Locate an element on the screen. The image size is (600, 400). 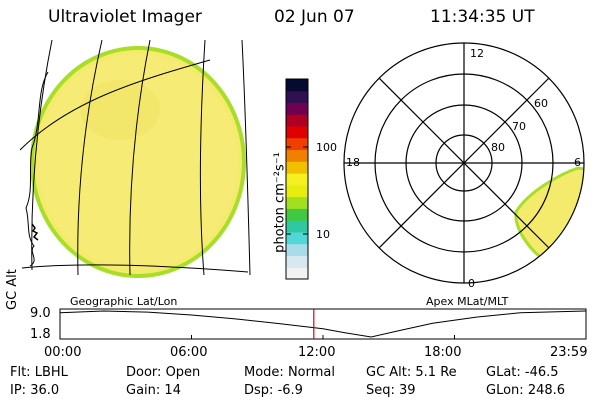
colorbar-tick-10: 10 is located at coordinates (323, 234).